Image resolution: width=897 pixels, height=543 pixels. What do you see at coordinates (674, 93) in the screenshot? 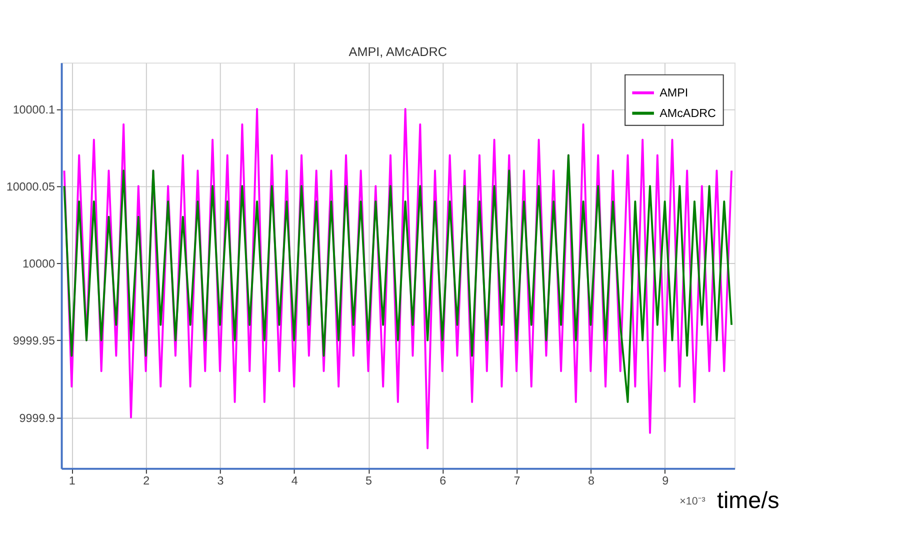
I see `legend-label: AMPI` at bounding box center [674, 93].